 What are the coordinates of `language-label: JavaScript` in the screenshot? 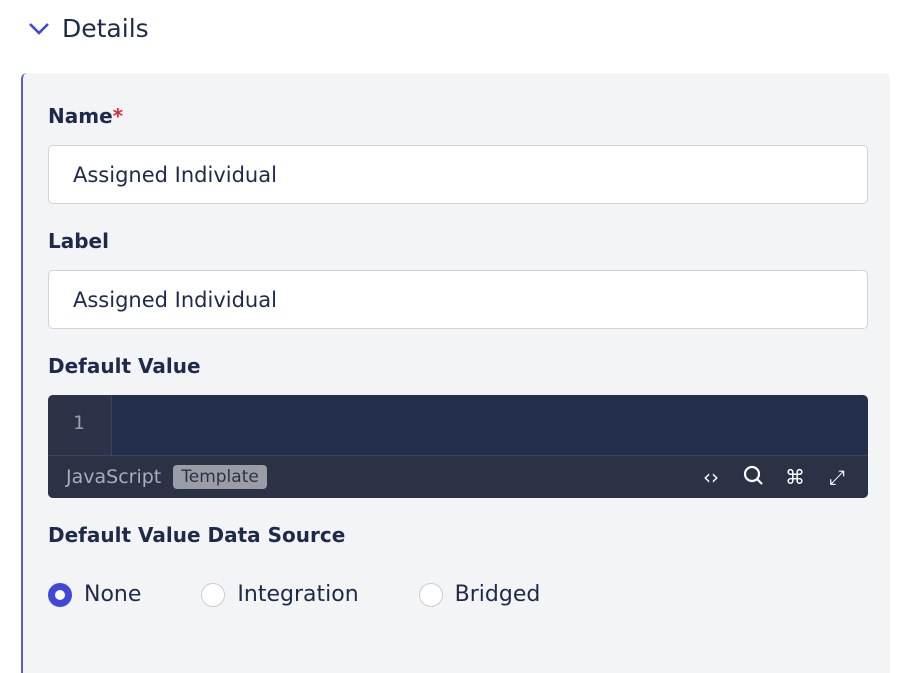 It's located at (114, 477).